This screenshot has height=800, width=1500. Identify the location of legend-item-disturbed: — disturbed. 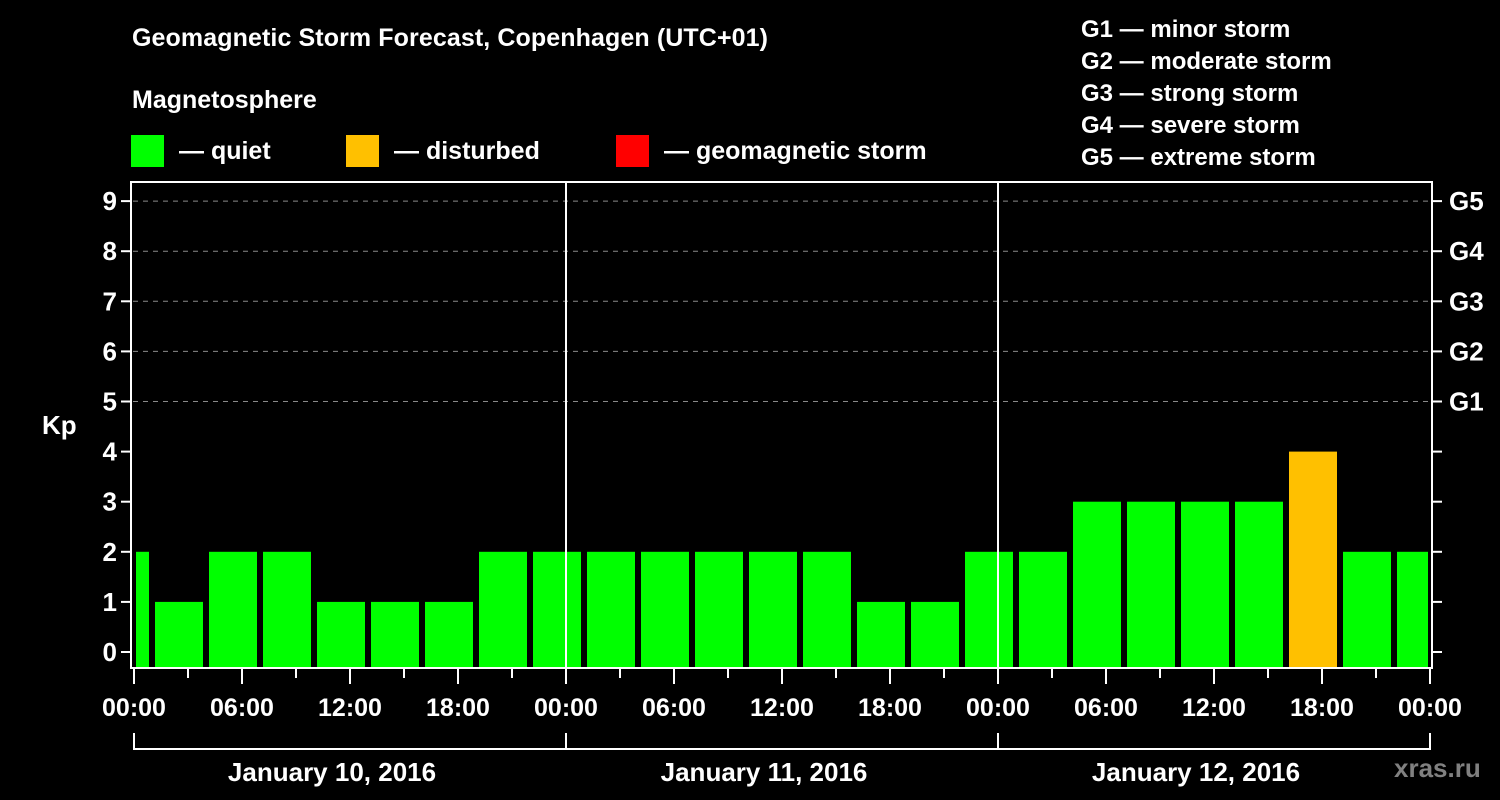
(443, 151).